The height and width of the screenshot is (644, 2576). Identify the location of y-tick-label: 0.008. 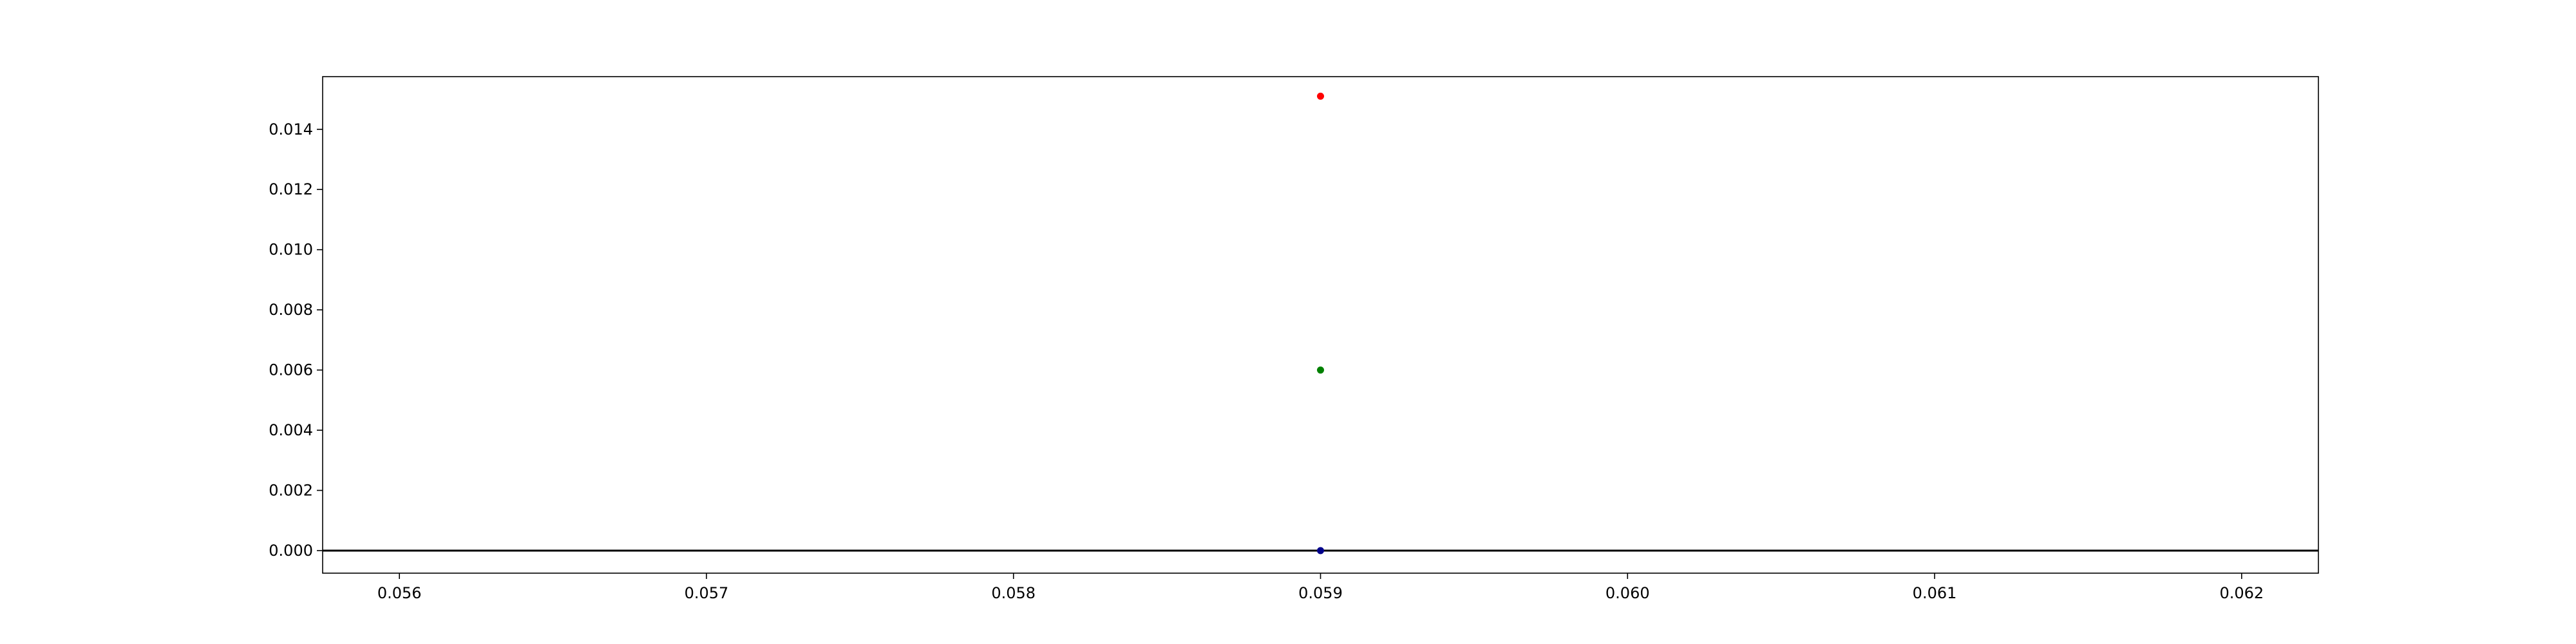
(291, 310).